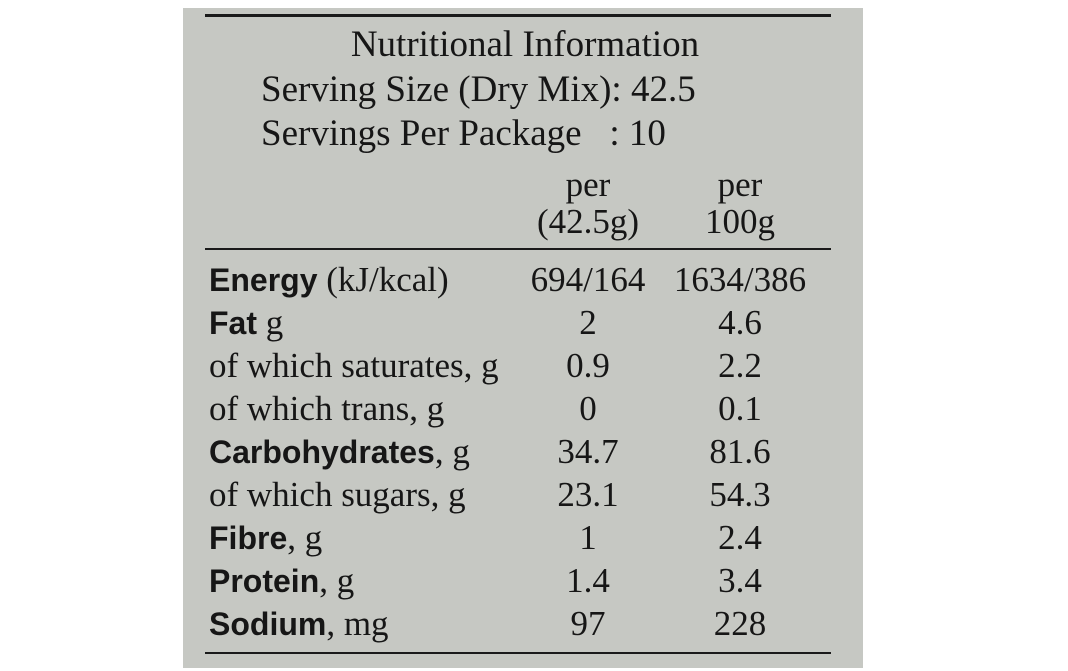 The height and width of the screenshot is (671, 1068). What do you see at coordinates (268, 624) in the screenshot?
I see `nutrient-name-bold: Sodium` at bounding box center [268, 624].